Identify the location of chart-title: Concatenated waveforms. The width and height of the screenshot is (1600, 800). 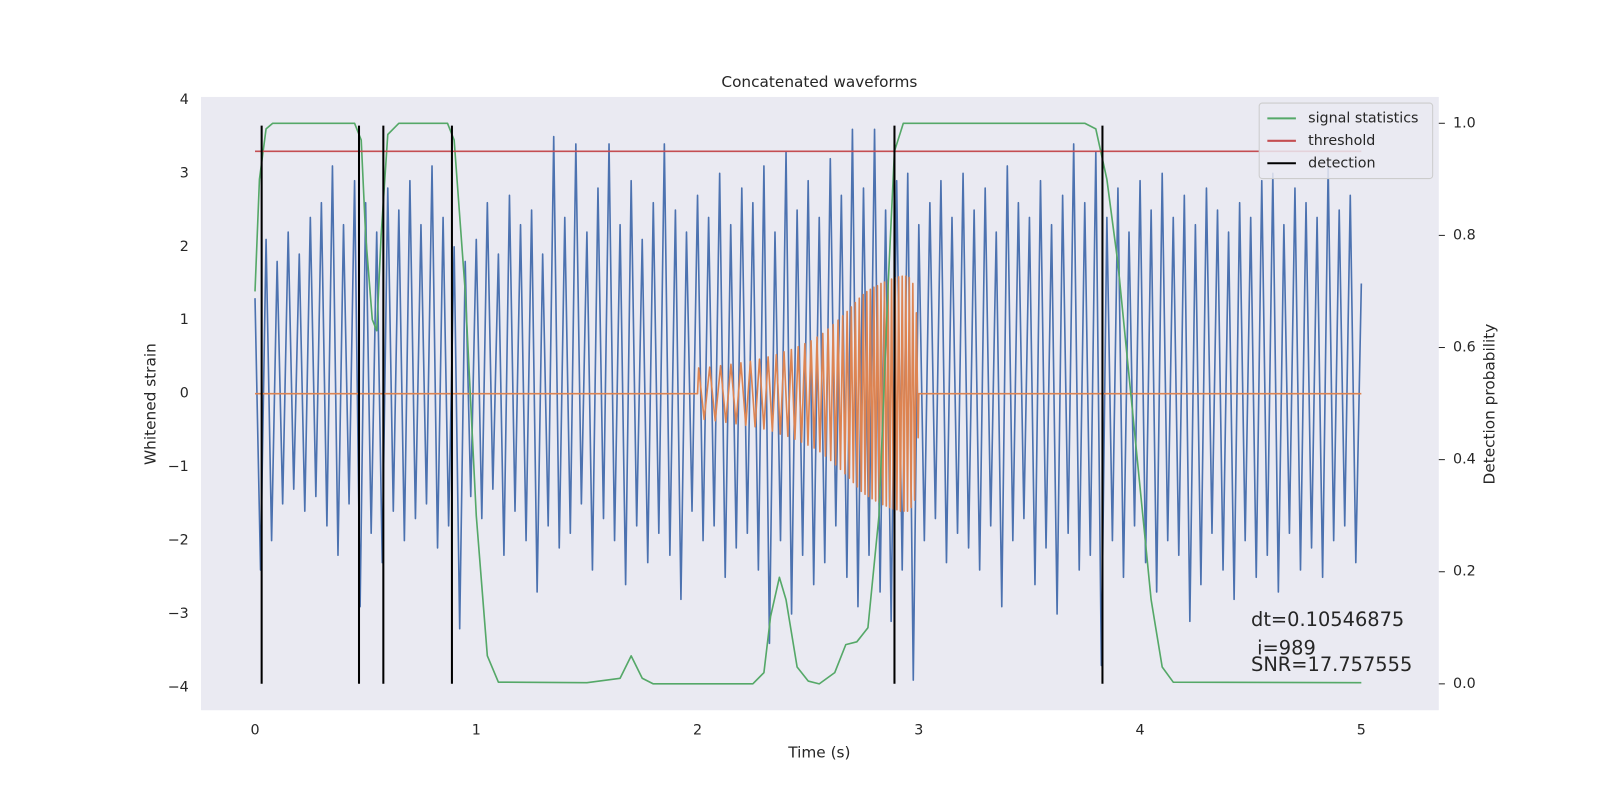
(819, 82).